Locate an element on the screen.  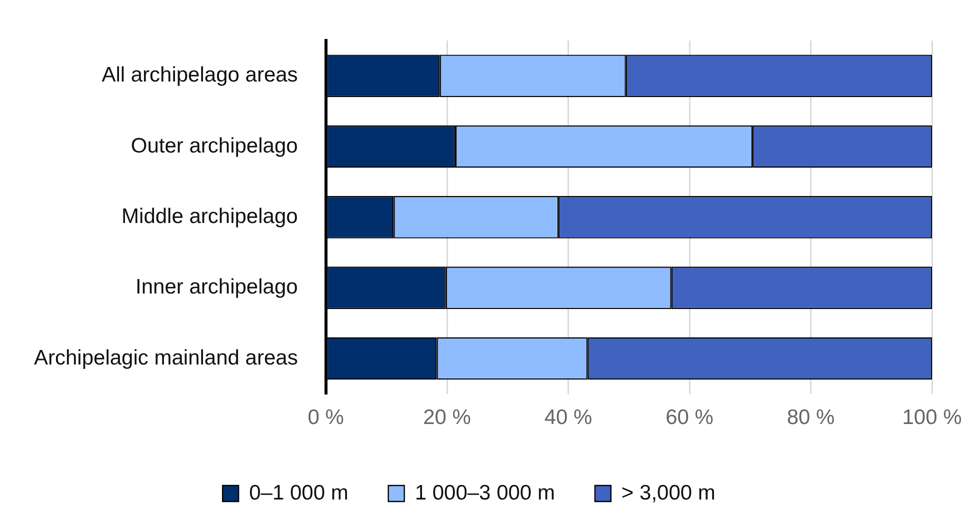
x-tick-label: 80 % is located at coordinates (810, 418).